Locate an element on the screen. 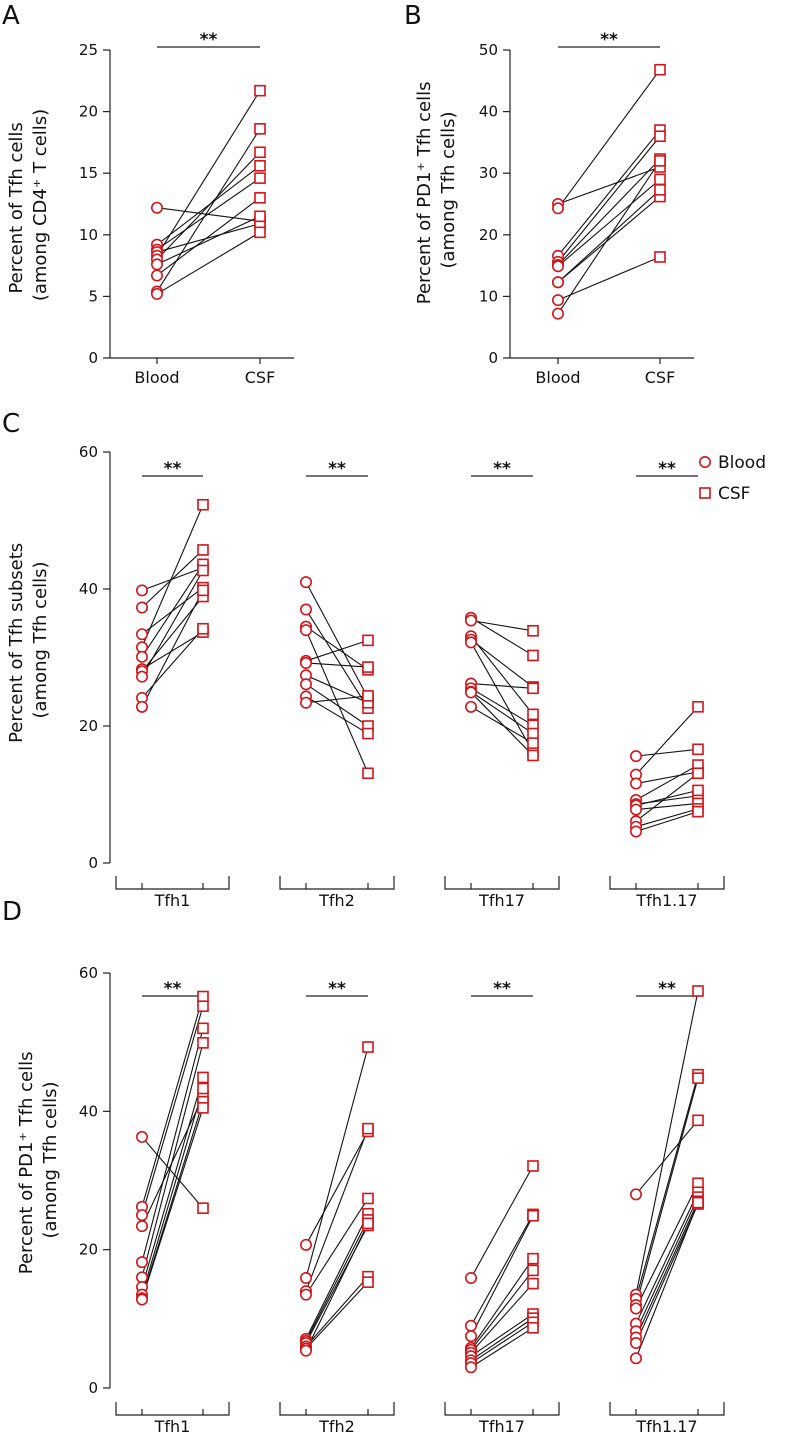 The width and height of the screenshot is (800, 1443). panel-letter-d: D is located at coordinates (12, 912).